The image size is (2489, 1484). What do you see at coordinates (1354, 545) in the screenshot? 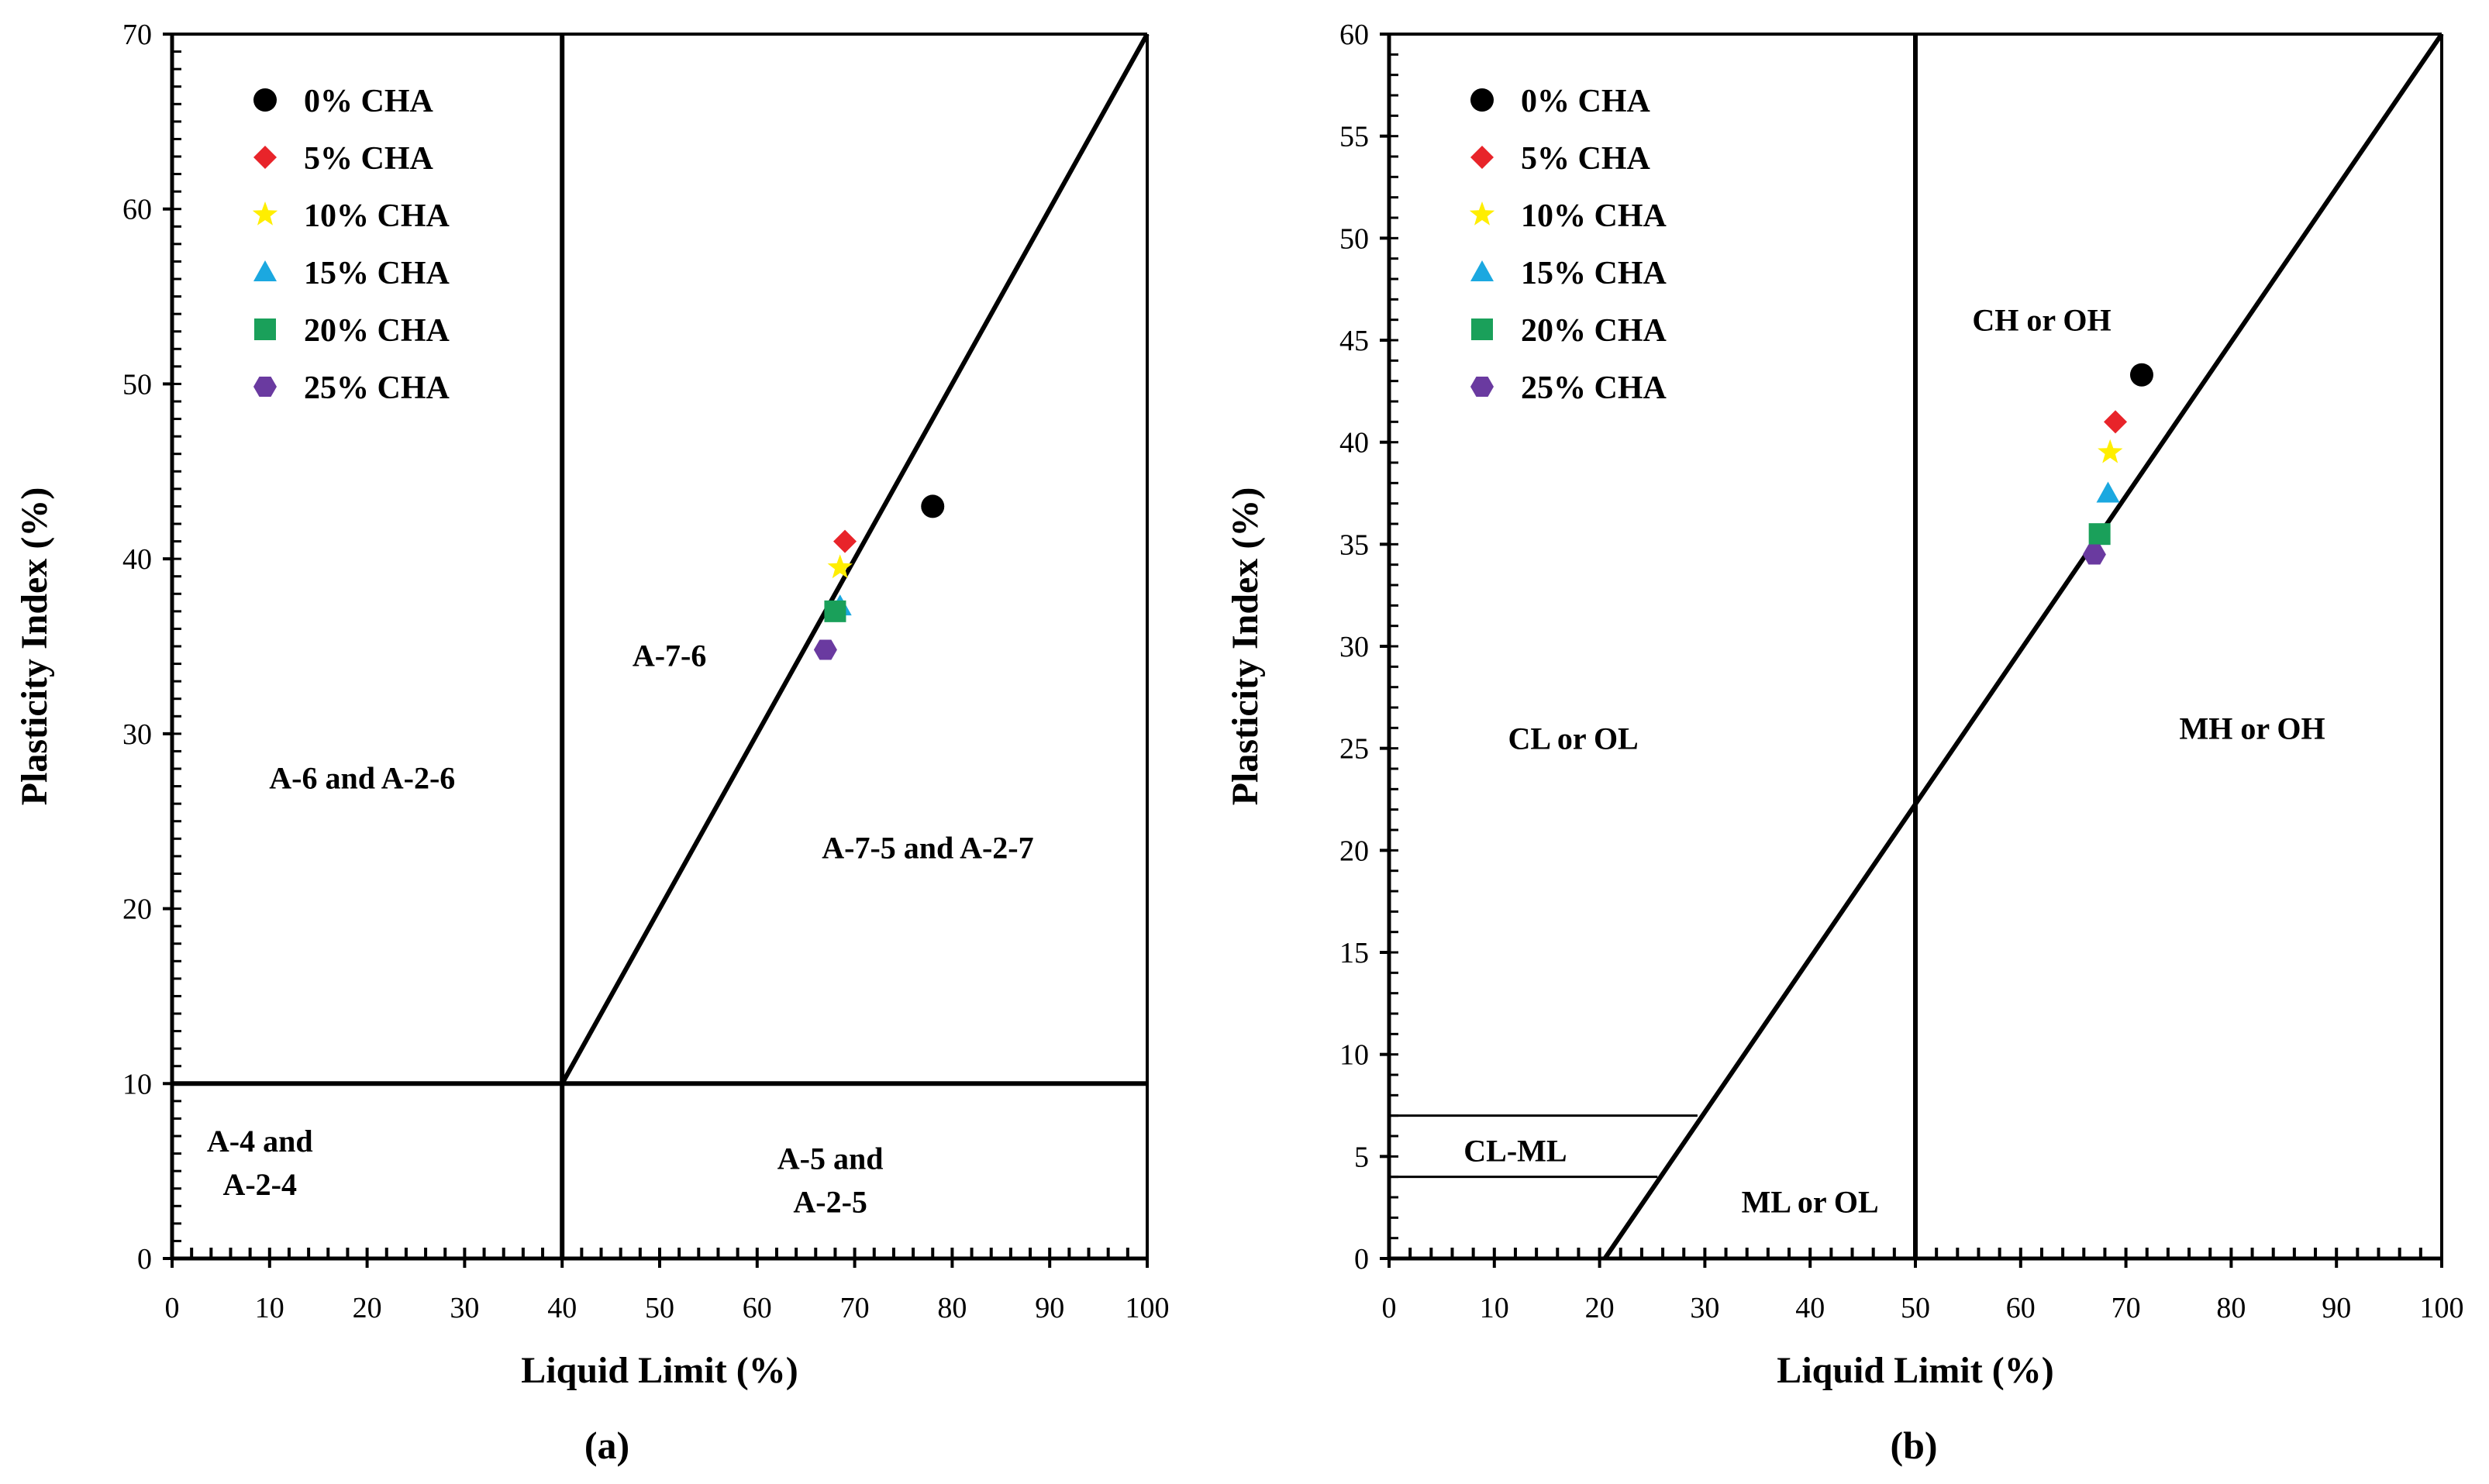
I see `panel-b-y-tick-label: 35` at bounding box center [1354, 545].